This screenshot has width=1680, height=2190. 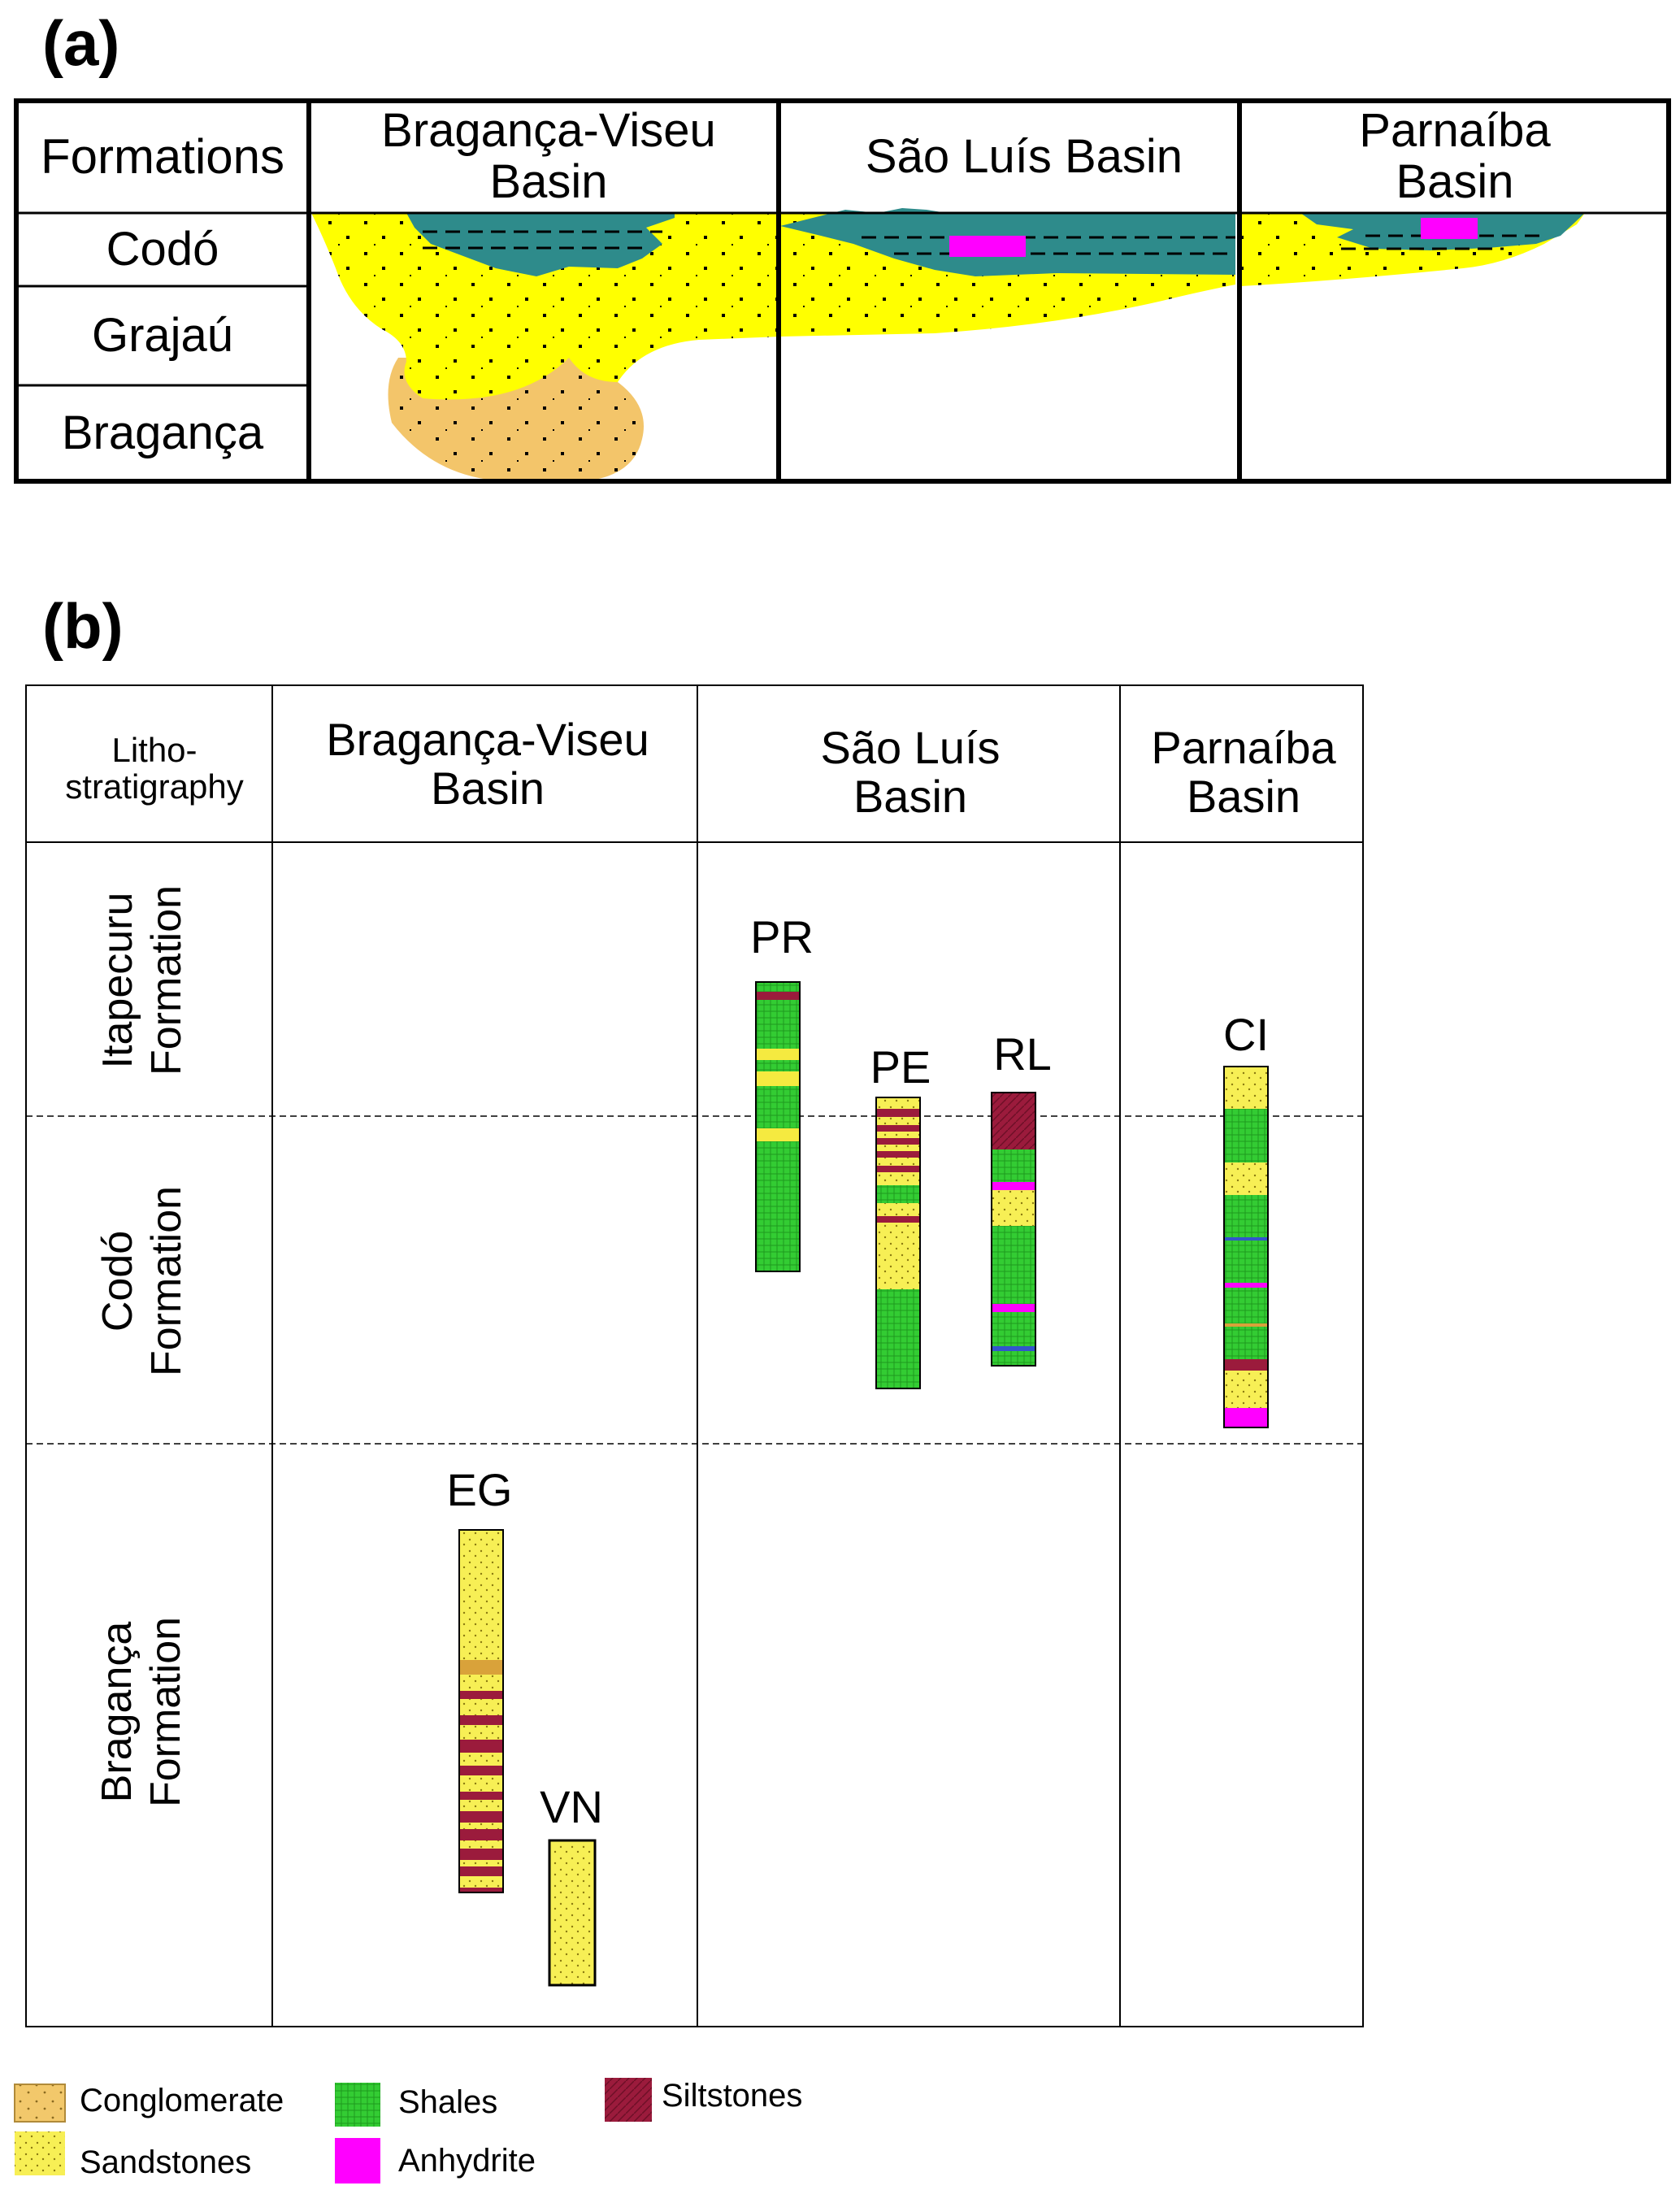 What do you see at coordinates (40, 2103) in the screenshot?
I see `legend-swatch-conglomerate` at bounding box center [40, 2103].